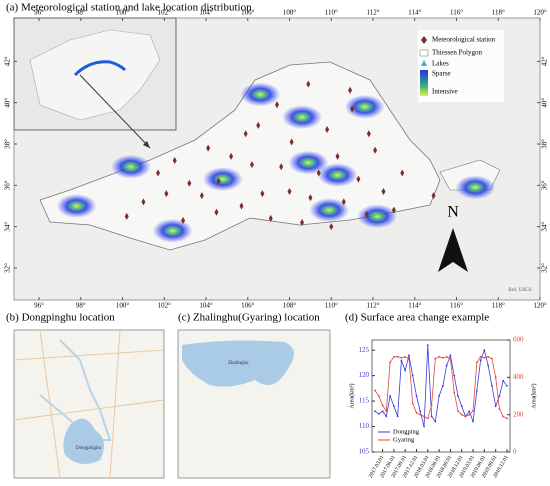 This screenshot has width=550, height=486. Describe the element at coordinates (453, 250) in the screenshot. I see `north-arrow` at that location.